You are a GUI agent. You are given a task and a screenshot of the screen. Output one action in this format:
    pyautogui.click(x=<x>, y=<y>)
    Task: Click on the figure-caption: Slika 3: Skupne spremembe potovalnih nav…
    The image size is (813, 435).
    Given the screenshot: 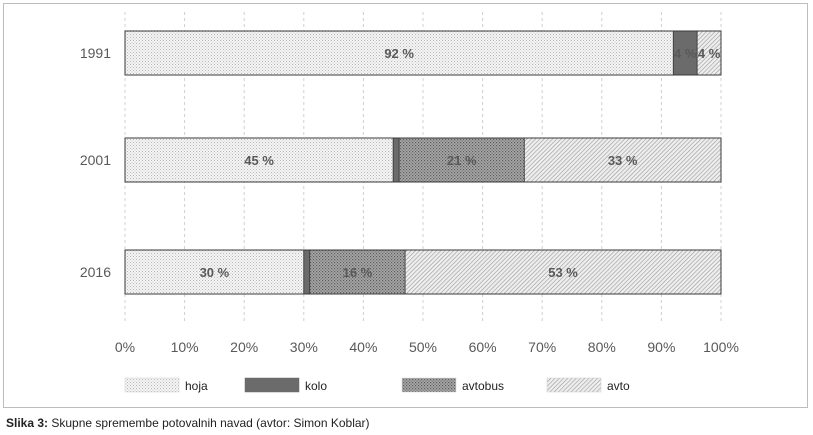 What is the action you would take?
    pyautogui.click(x=188, y=423)
    